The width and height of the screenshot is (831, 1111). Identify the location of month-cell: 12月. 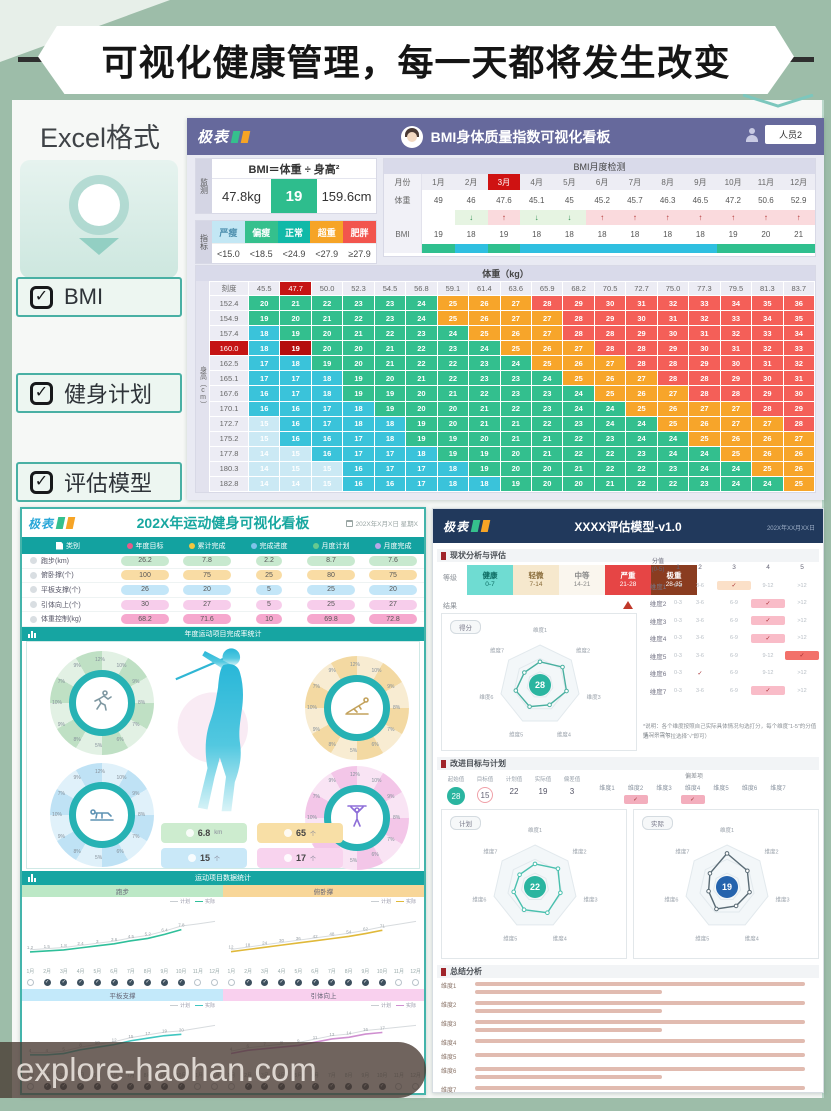
(798, 182).